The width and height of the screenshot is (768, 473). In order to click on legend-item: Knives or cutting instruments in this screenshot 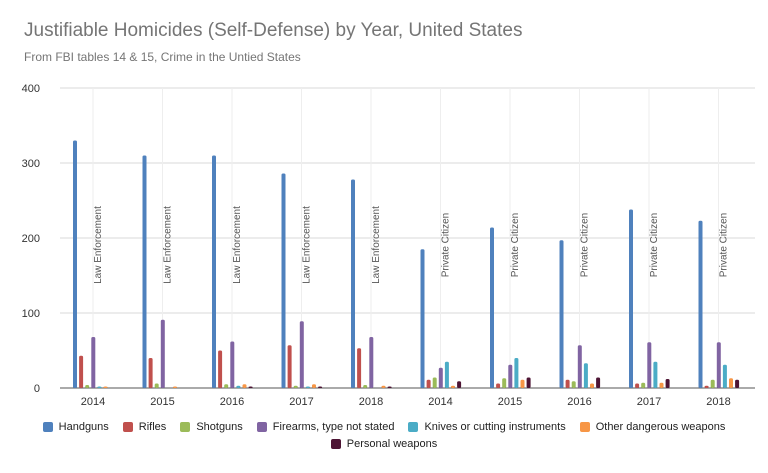, I will do `click(487, 427)`.